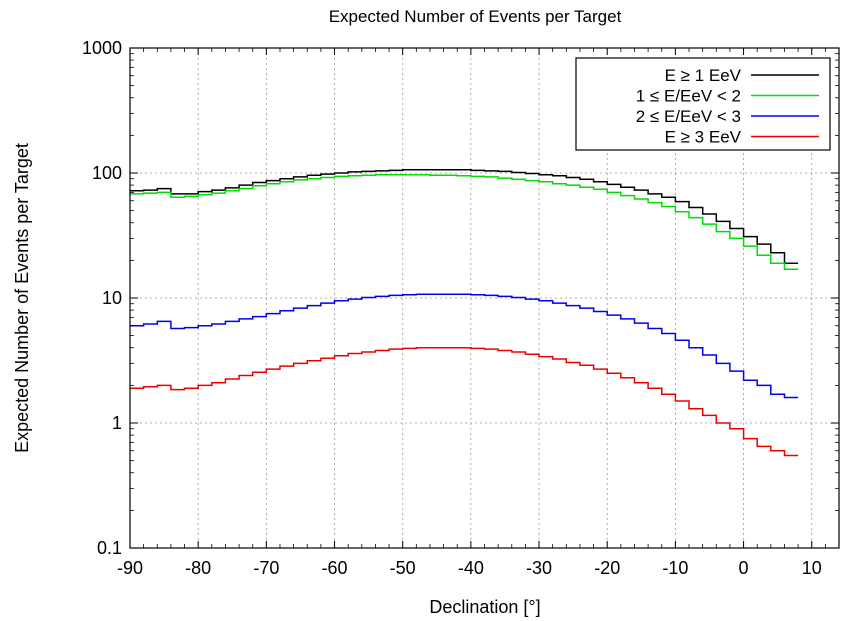  What do you see at coordinates (539, 568) in the screenshot?
I see `x-tick-label: -30` at bounding box center [539, 568].